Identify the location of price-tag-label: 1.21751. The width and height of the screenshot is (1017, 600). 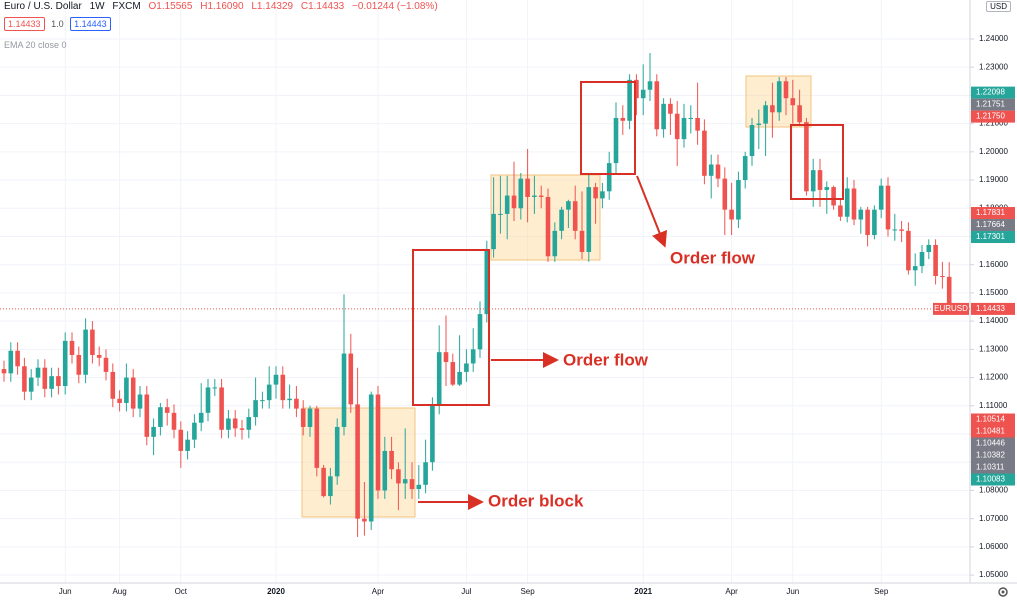
(990, 104).